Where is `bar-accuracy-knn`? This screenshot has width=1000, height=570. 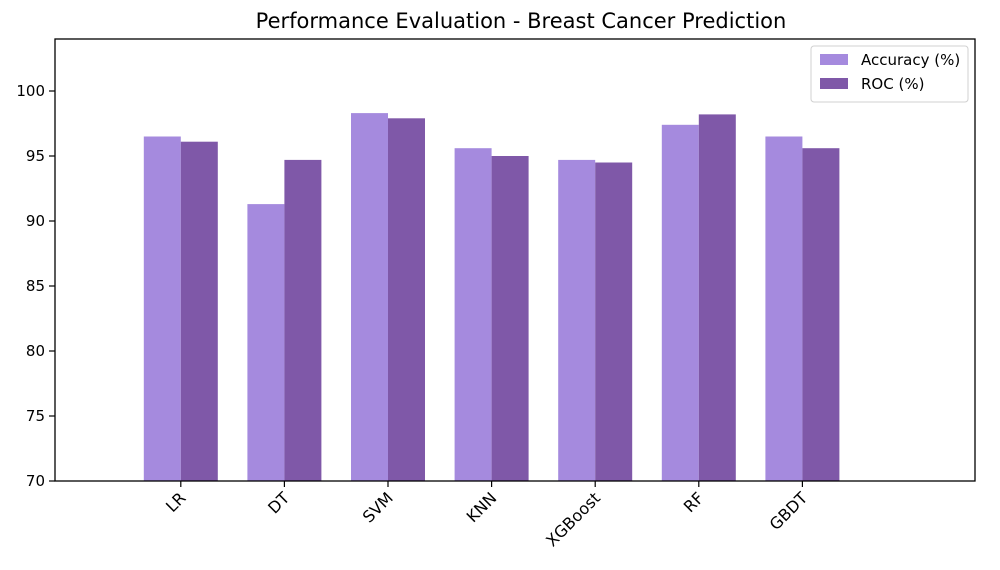
bar-accuracy-knn is located at coordinates (473, 314).